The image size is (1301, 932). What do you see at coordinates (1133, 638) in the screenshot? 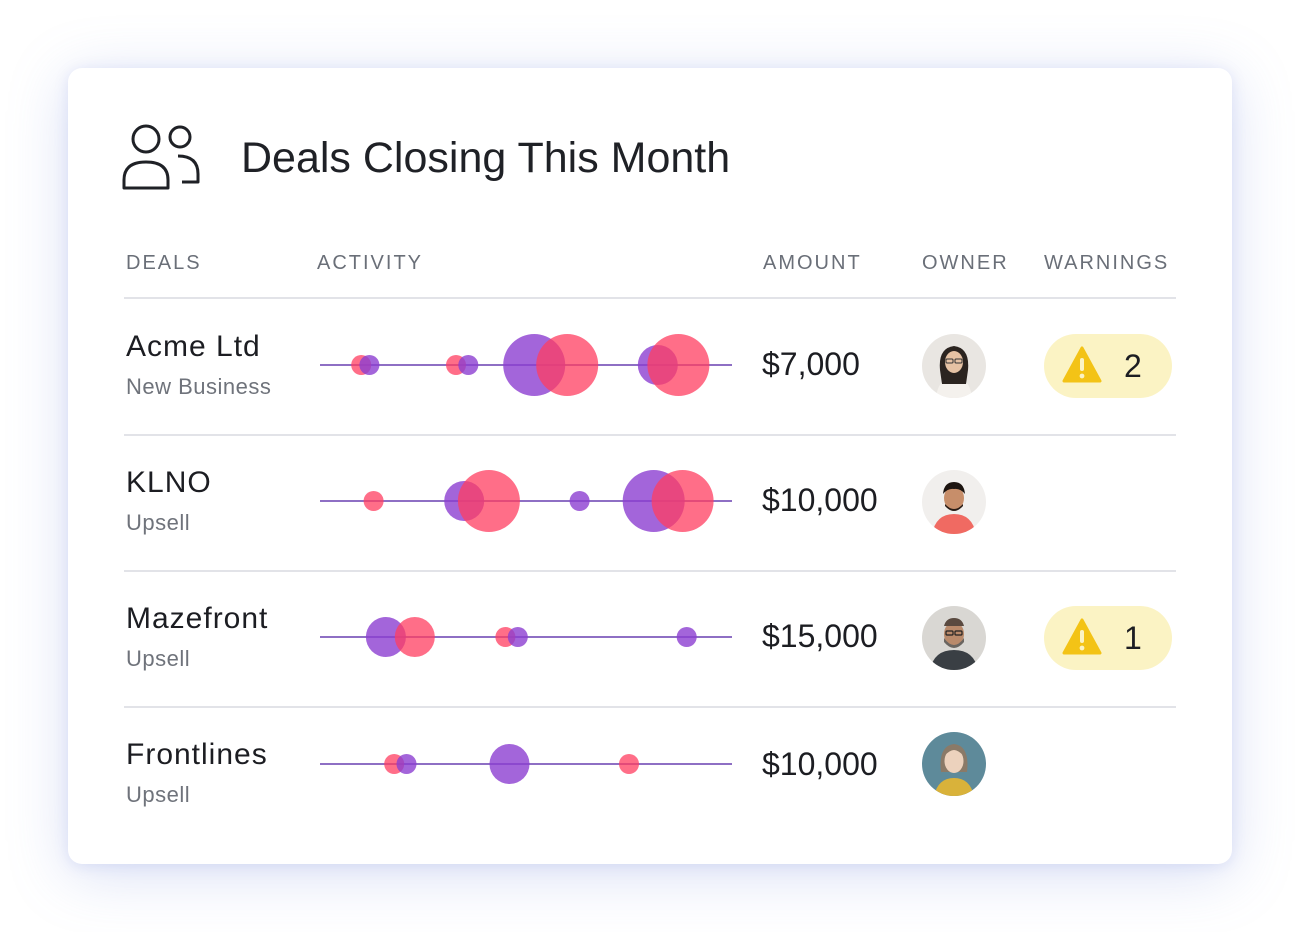
I see `warning-count: 1` at bounding box center [1133, 638].